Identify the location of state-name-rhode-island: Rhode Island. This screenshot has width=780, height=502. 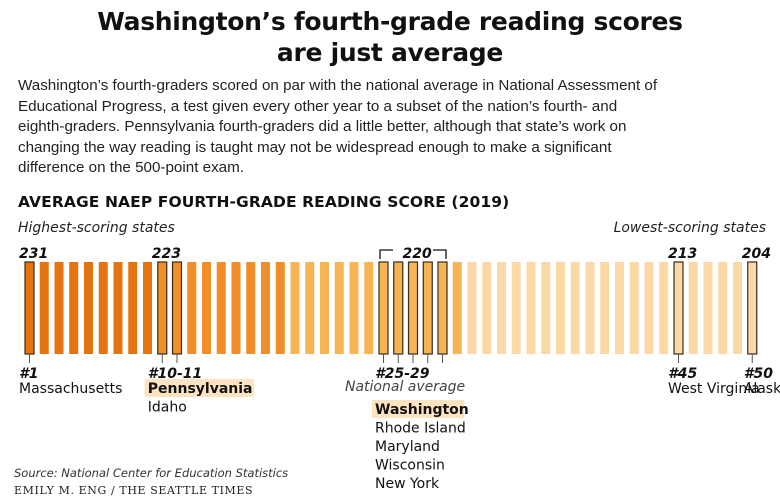
(420, 429).